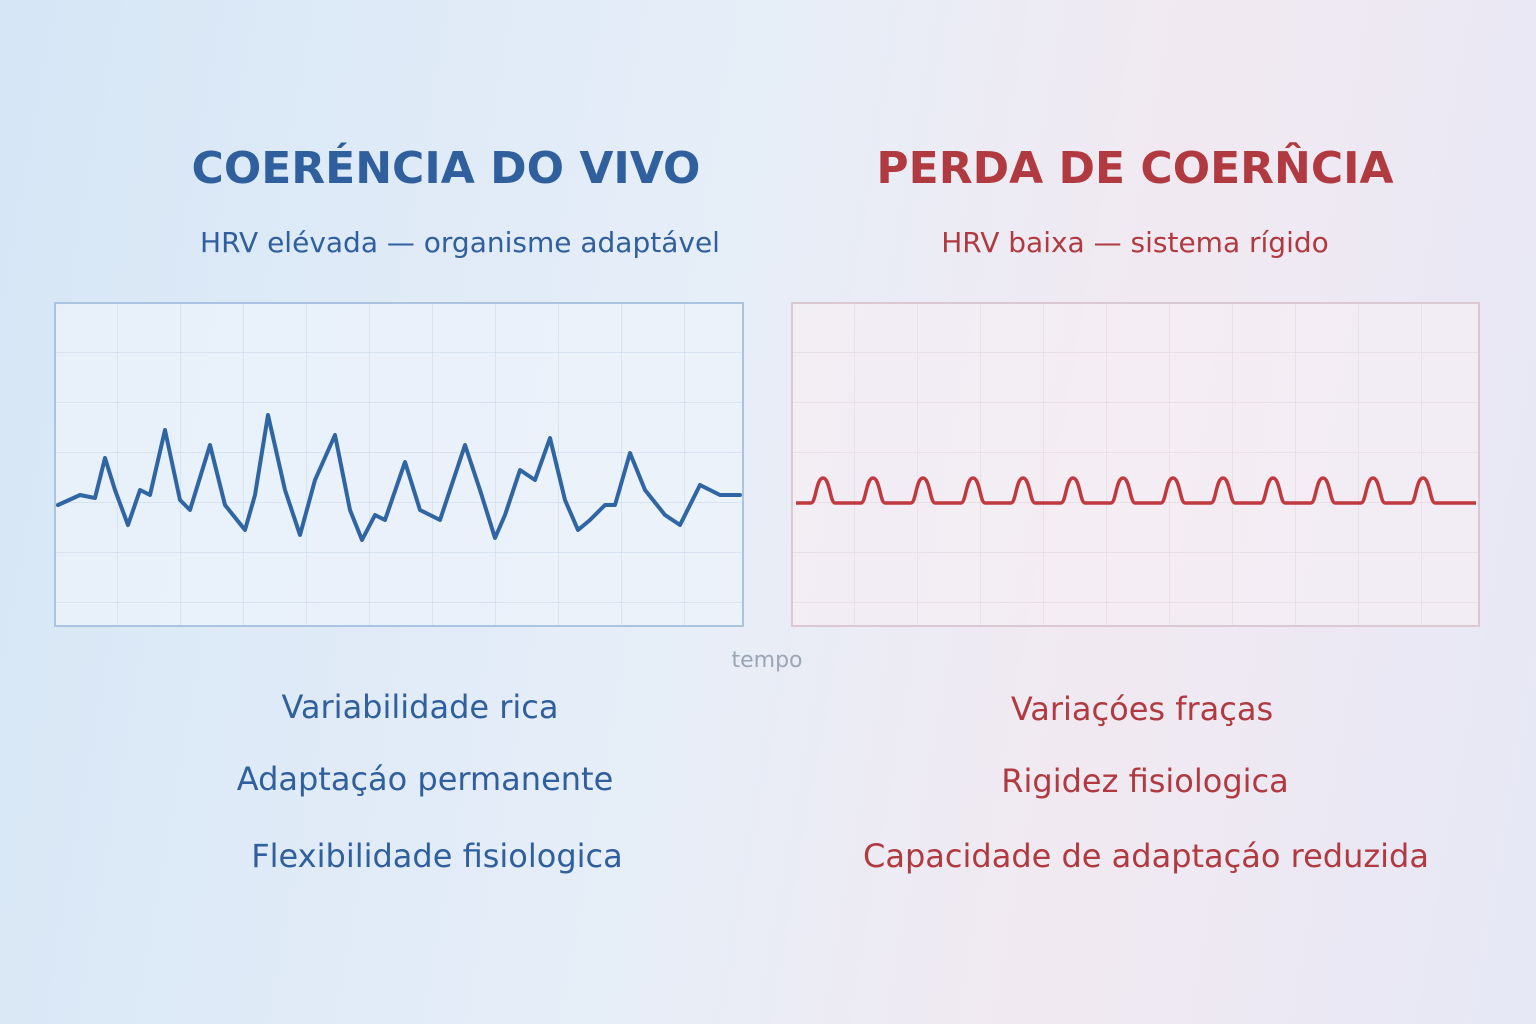 The height and width of the screenshot is (1024, 1536). Describe the element at coordinates (766, 660) in the screenshot. I see `axis-label: tempo` at that location.